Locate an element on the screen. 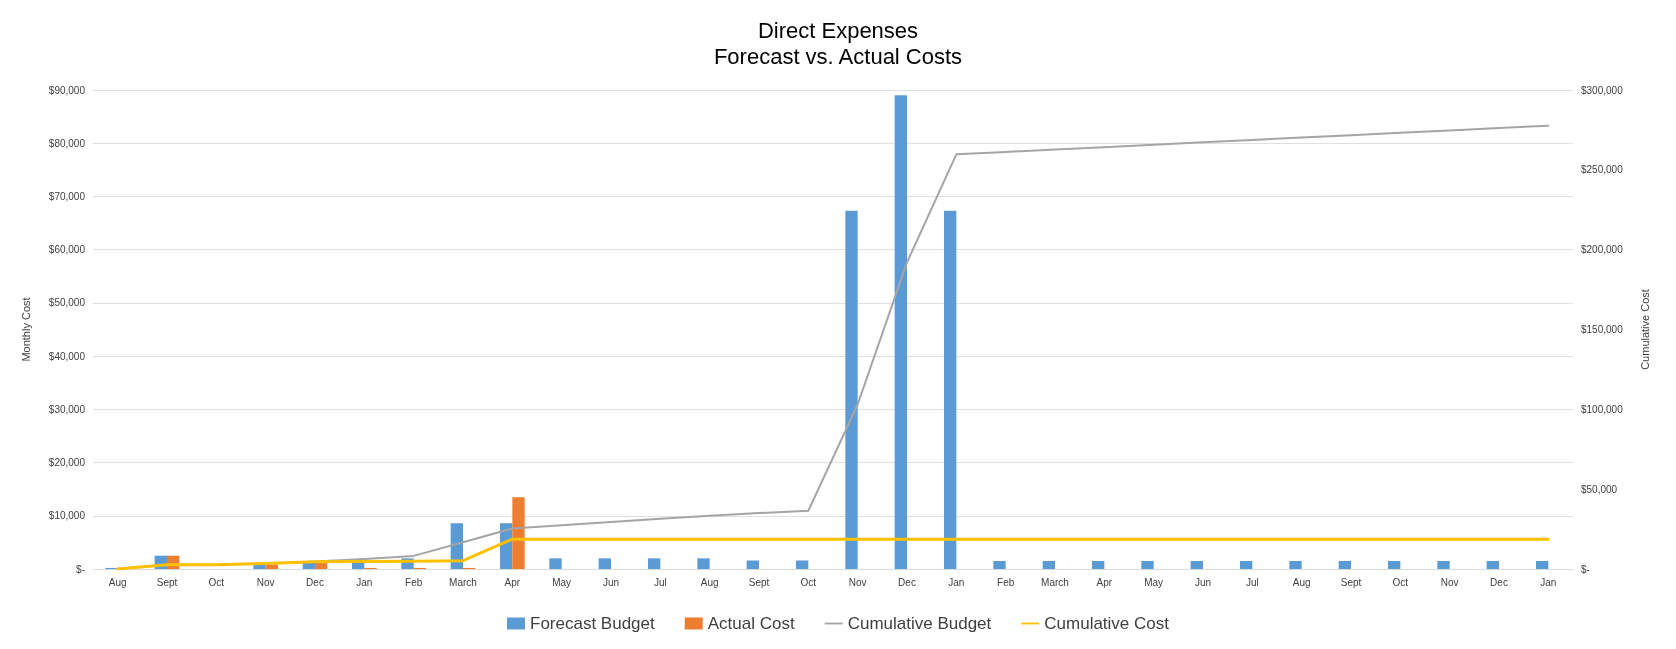 This screenshot has width=1676, height=649. y-axis-title: Monthly Cost is located at coordinates (25, 329).